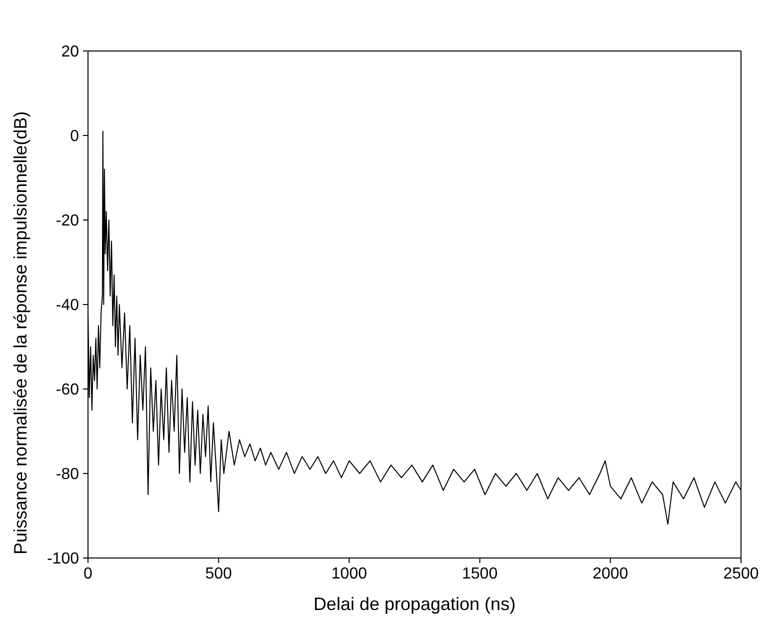 The image size is (774, 634). Describe the element at coordinates (75, 137) in the screenshot. I see `y-tick-label: 0` at that location.